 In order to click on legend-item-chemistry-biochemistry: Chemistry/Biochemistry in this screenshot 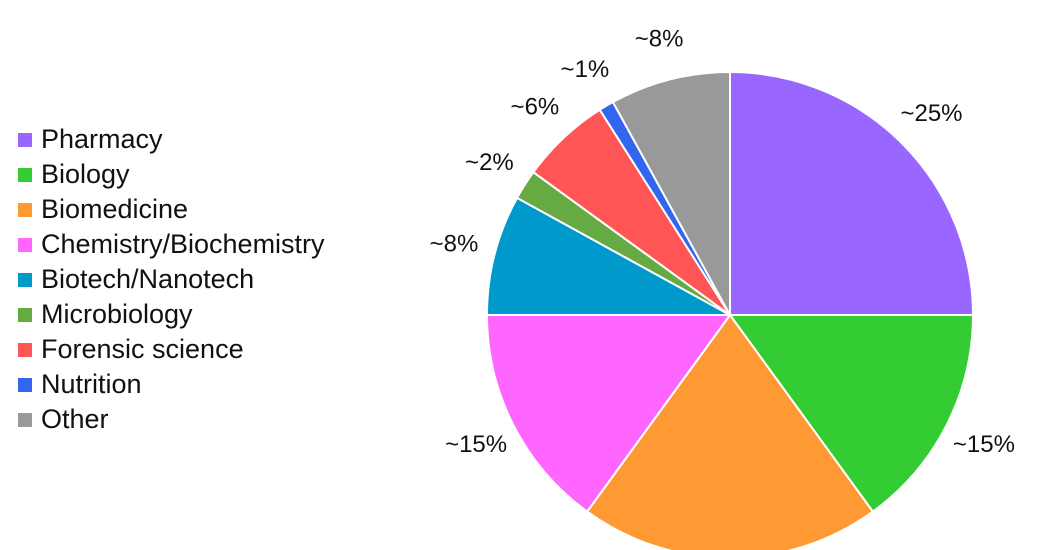, I will do `click(171, 244)`.